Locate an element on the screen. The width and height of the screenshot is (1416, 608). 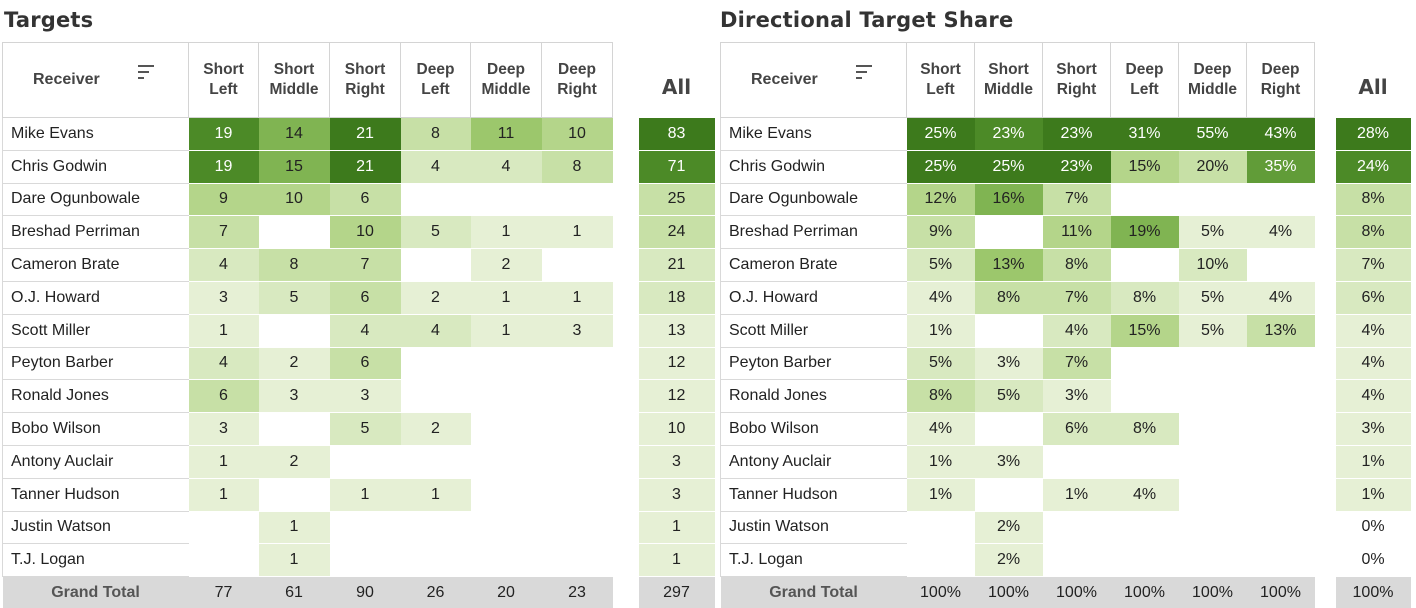
grand-total-label: Grand Total is located at coordinates (813, 592).